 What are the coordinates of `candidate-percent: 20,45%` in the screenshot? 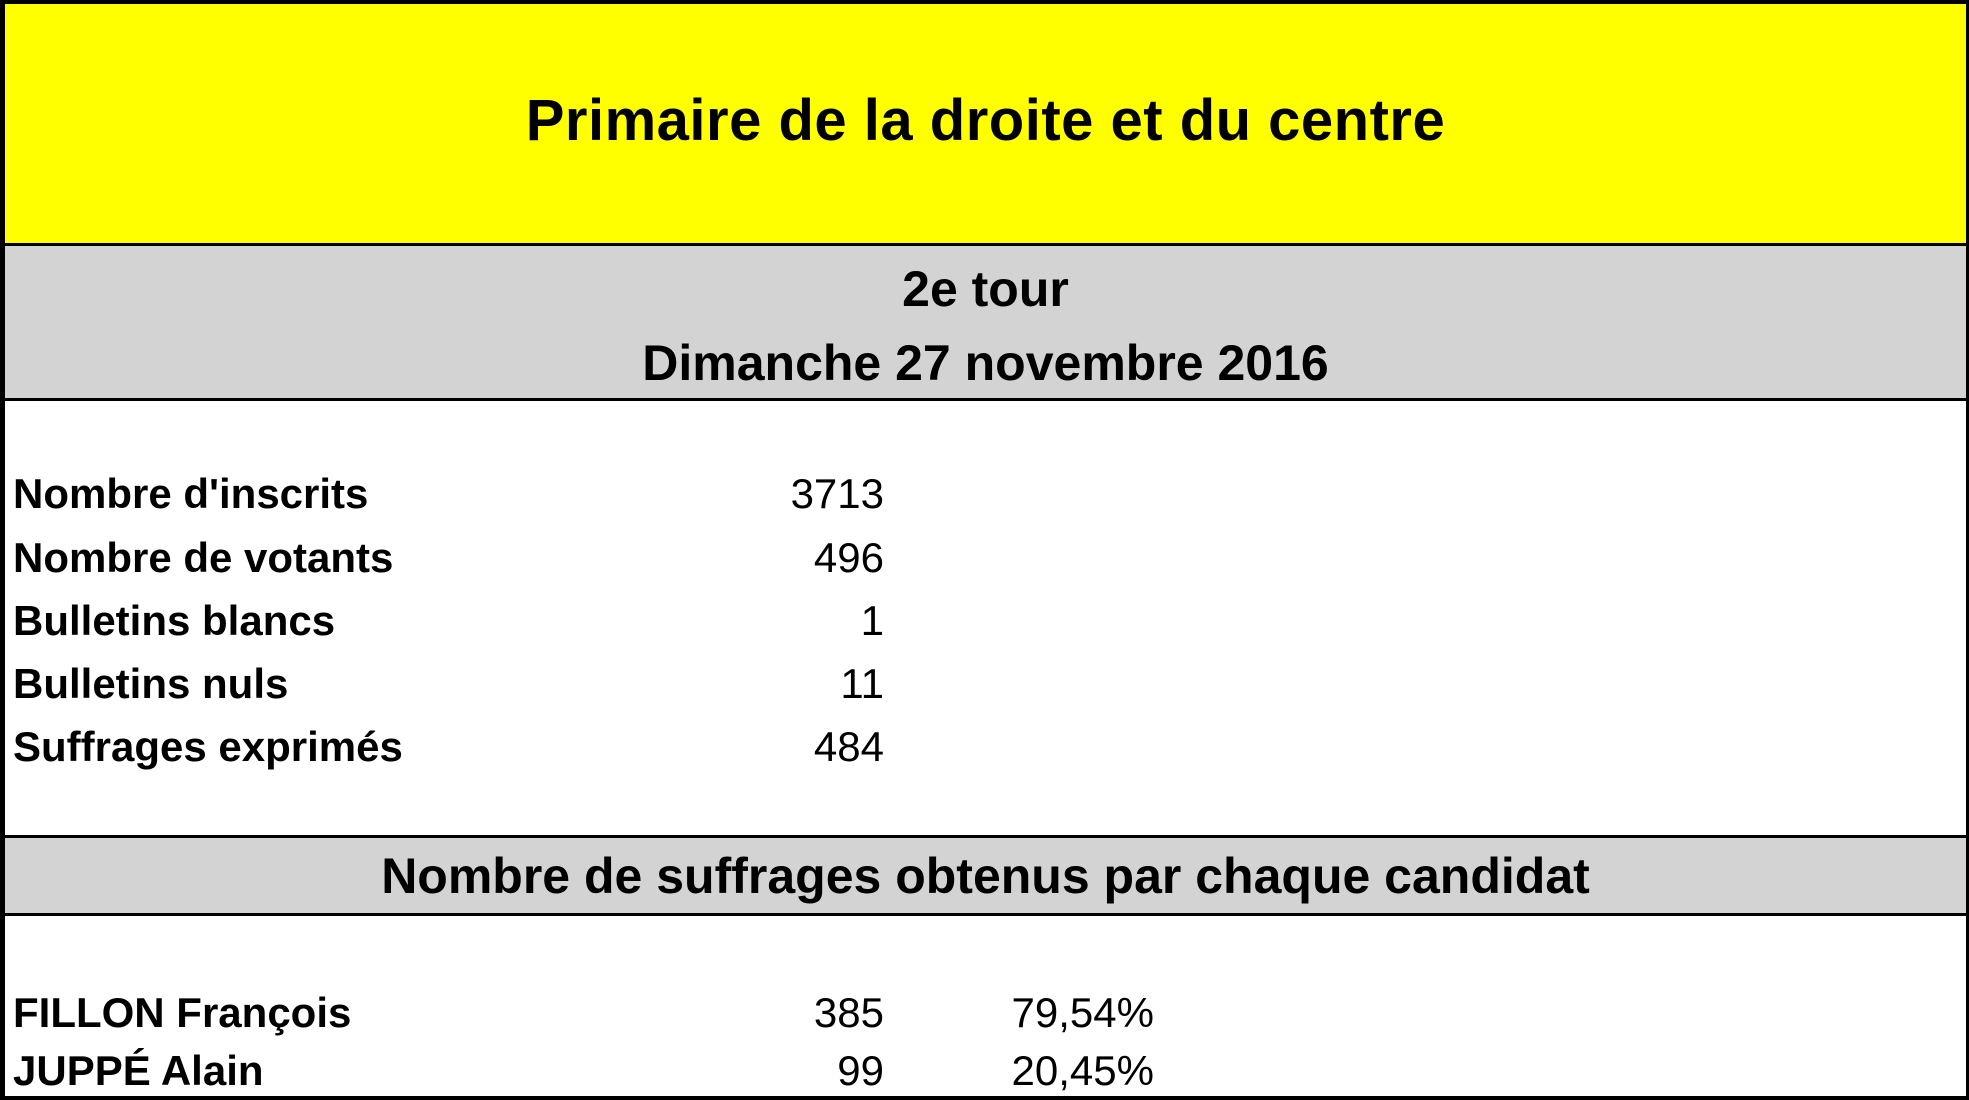 It's located at (1082, 1070).